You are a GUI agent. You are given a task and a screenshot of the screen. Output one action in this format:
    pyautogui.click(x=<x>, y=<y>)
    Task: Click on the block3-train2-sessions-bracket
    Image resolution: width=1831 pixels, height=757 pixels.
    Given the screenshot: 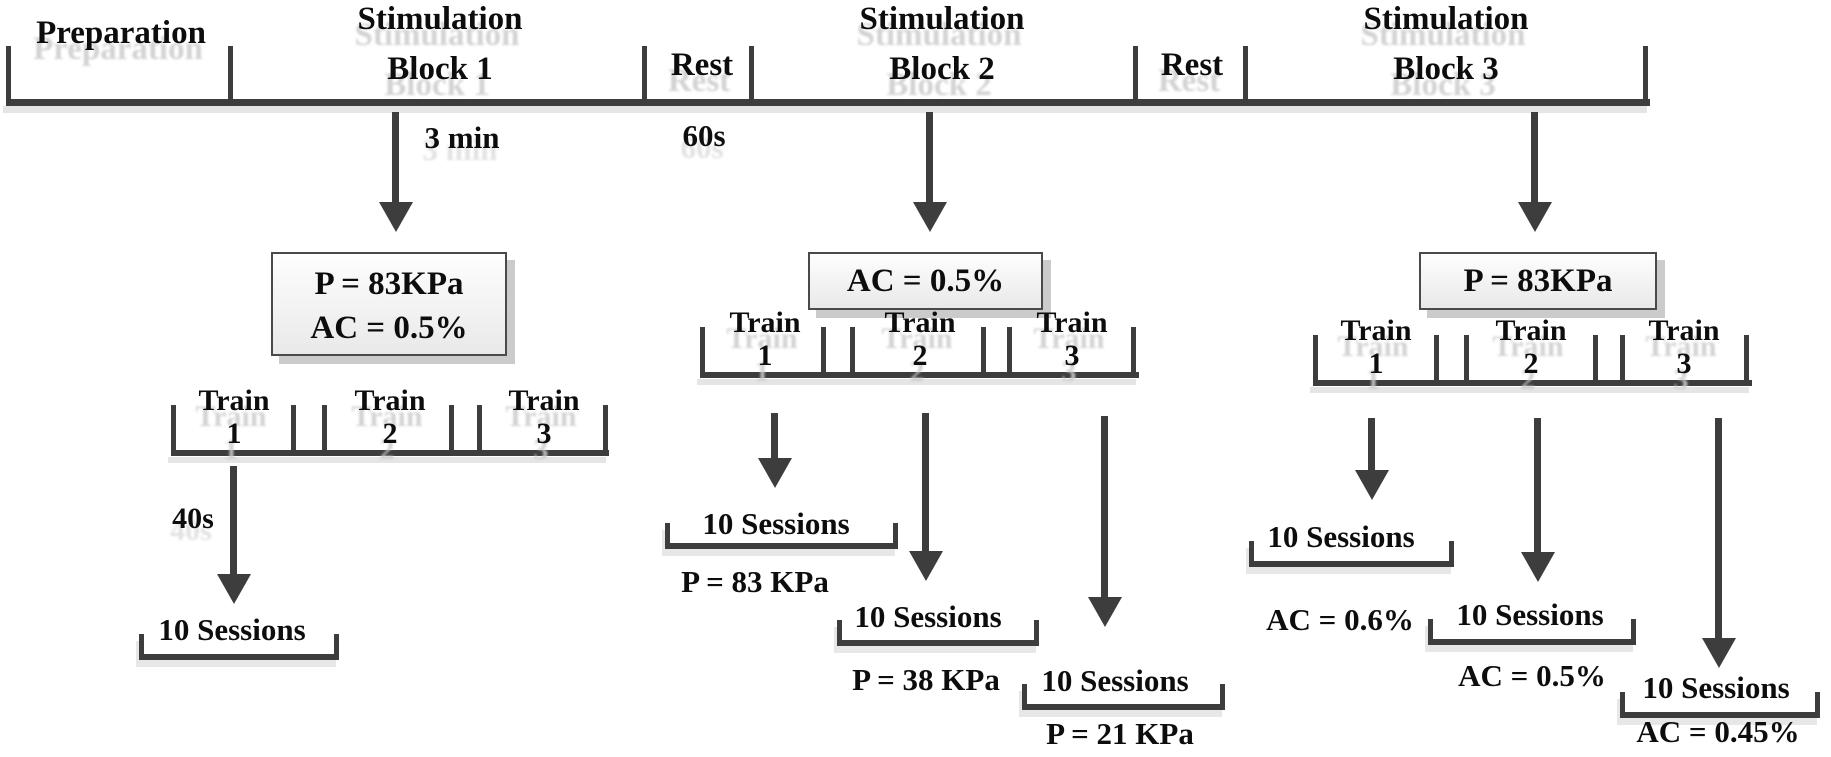 What is the action you would take?
    pyautogui.click(x=1532, y=632)
    